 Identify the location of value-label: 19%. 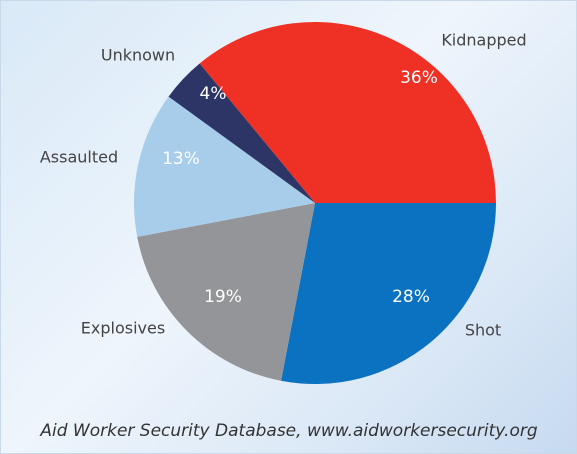
(223, 297).